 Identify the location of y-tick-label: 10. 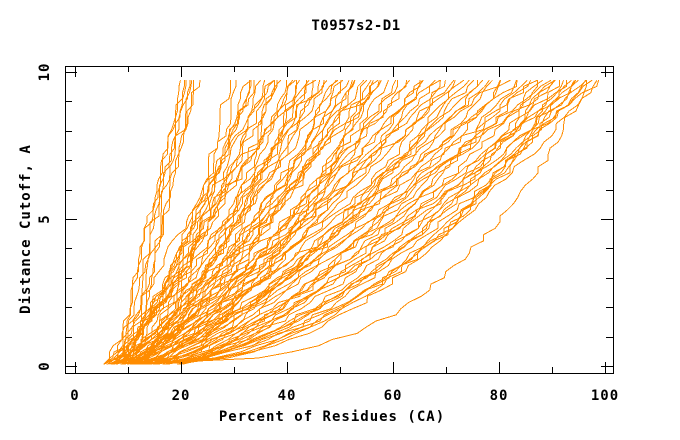
(45, 72).